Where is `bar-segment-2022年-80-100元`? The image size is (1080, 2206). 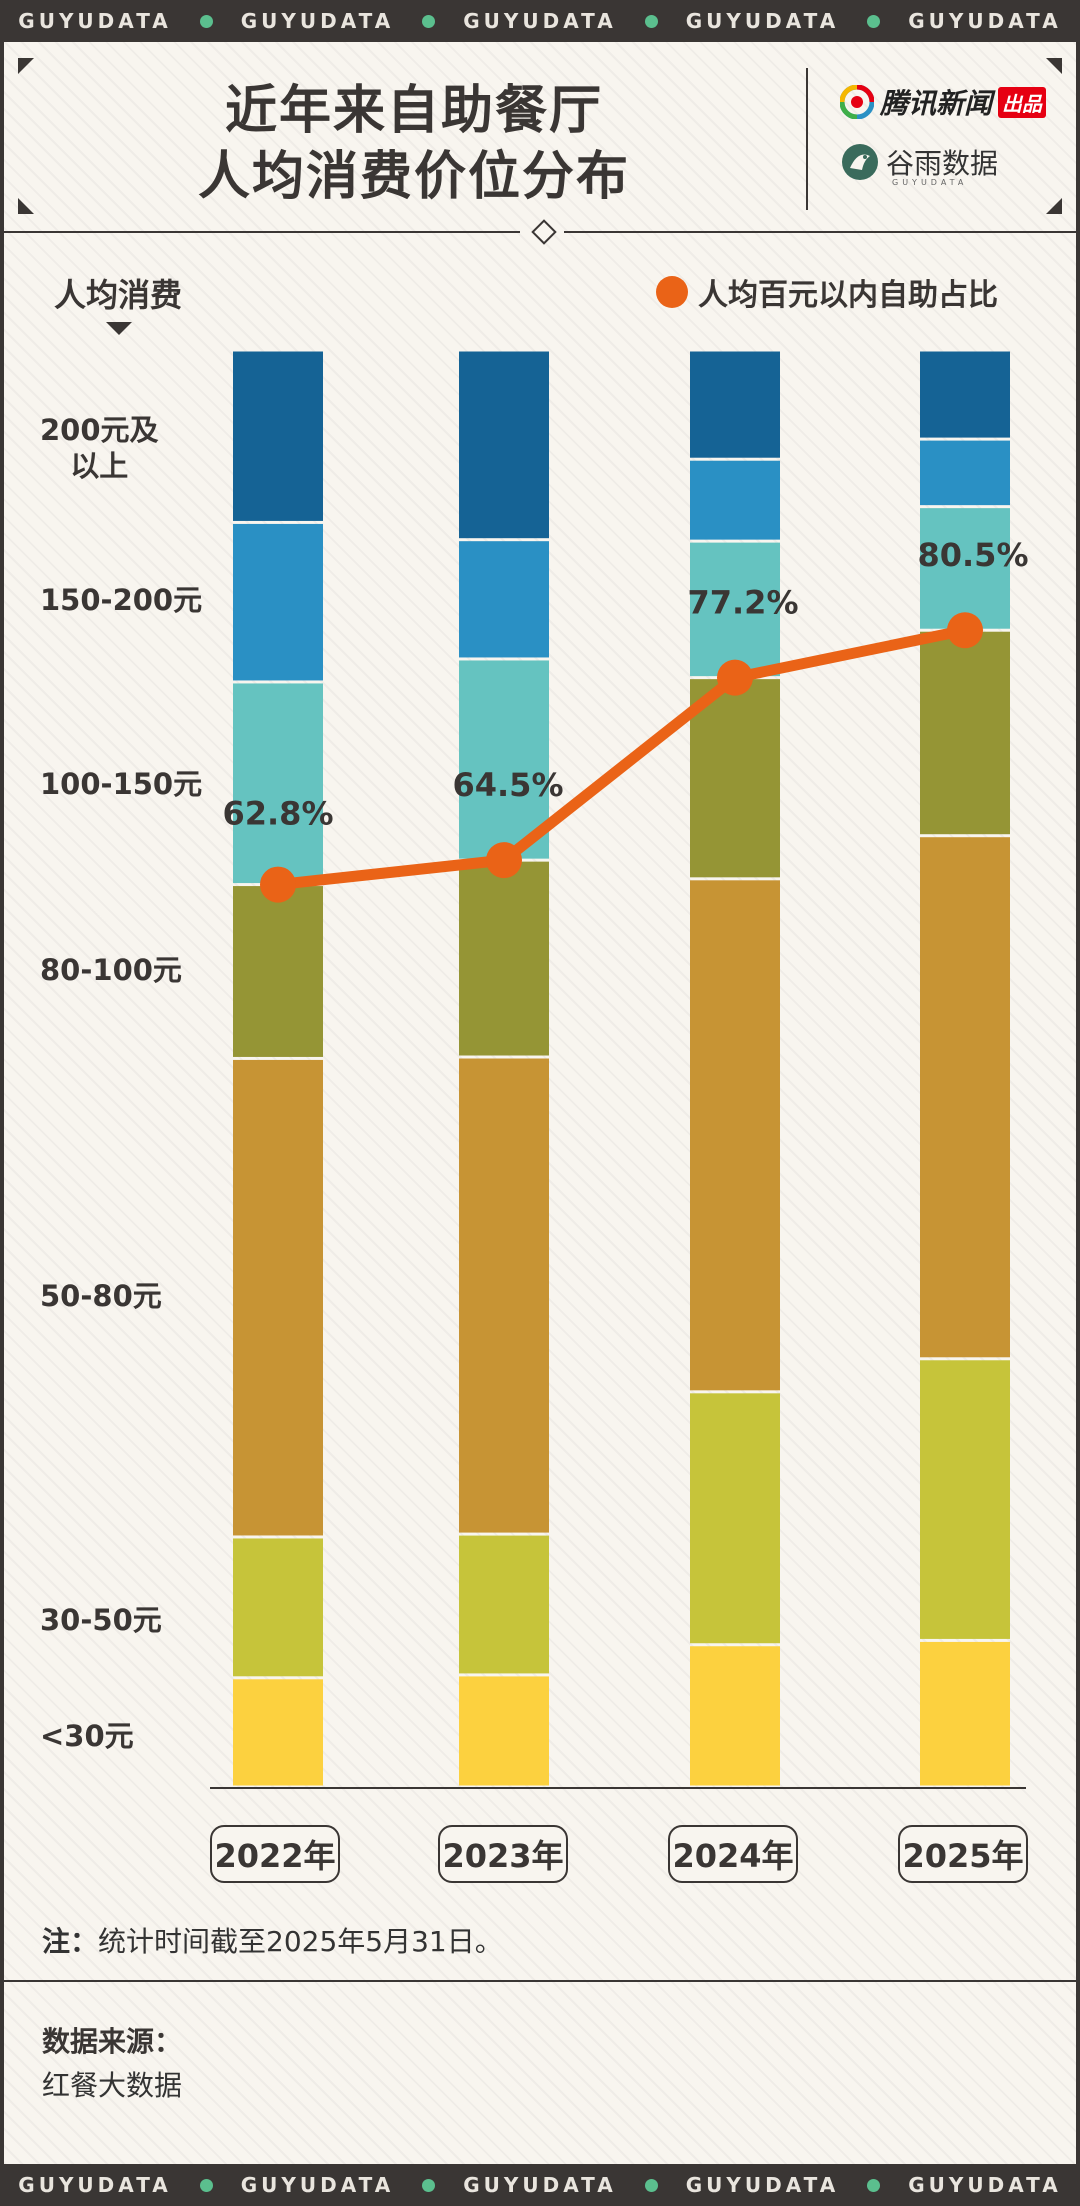 bar-segment-2022年-80-100元 is located at coordinates (278, 971).